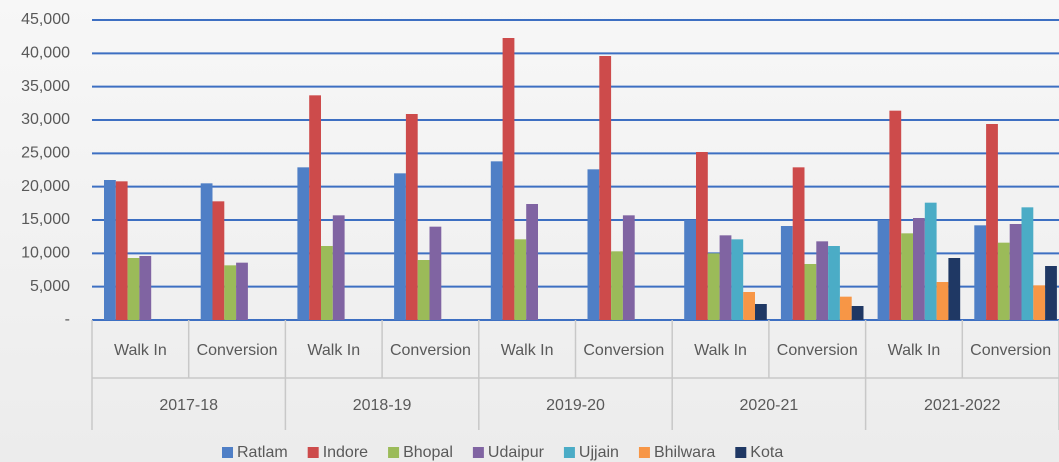 This screenshot has width=1059, height=462. I want to click on y-tick-label: 40,000, so click(45, 53).